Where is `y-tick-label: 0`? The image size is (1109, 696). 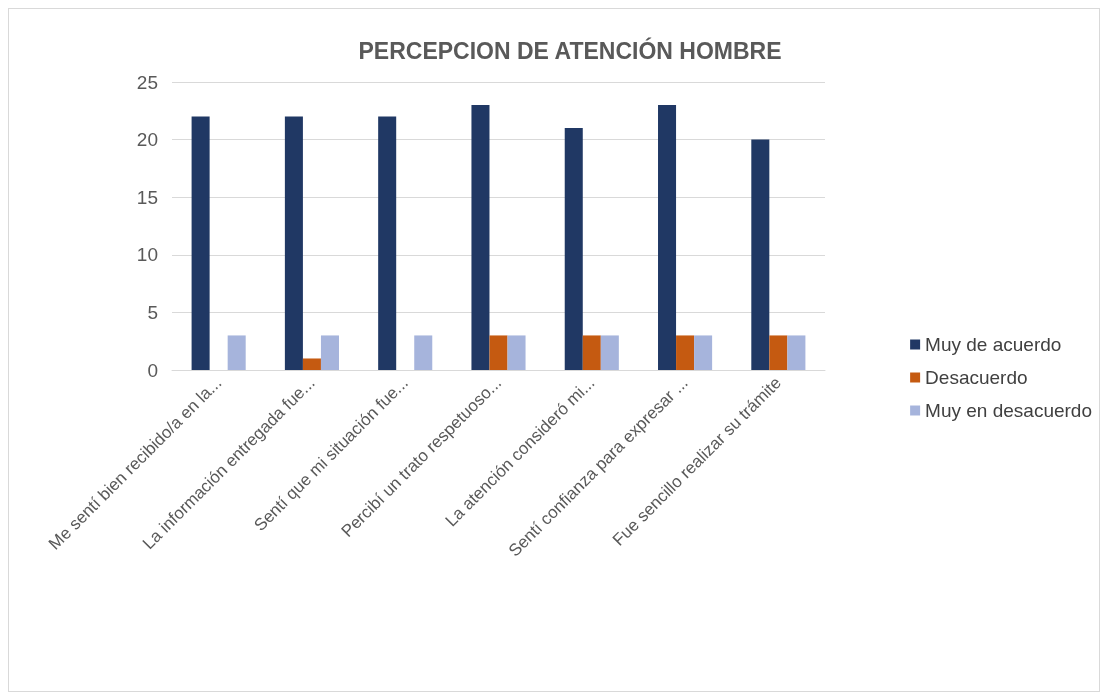
y-tick-label: 0 is located at coordinates (152, 370).